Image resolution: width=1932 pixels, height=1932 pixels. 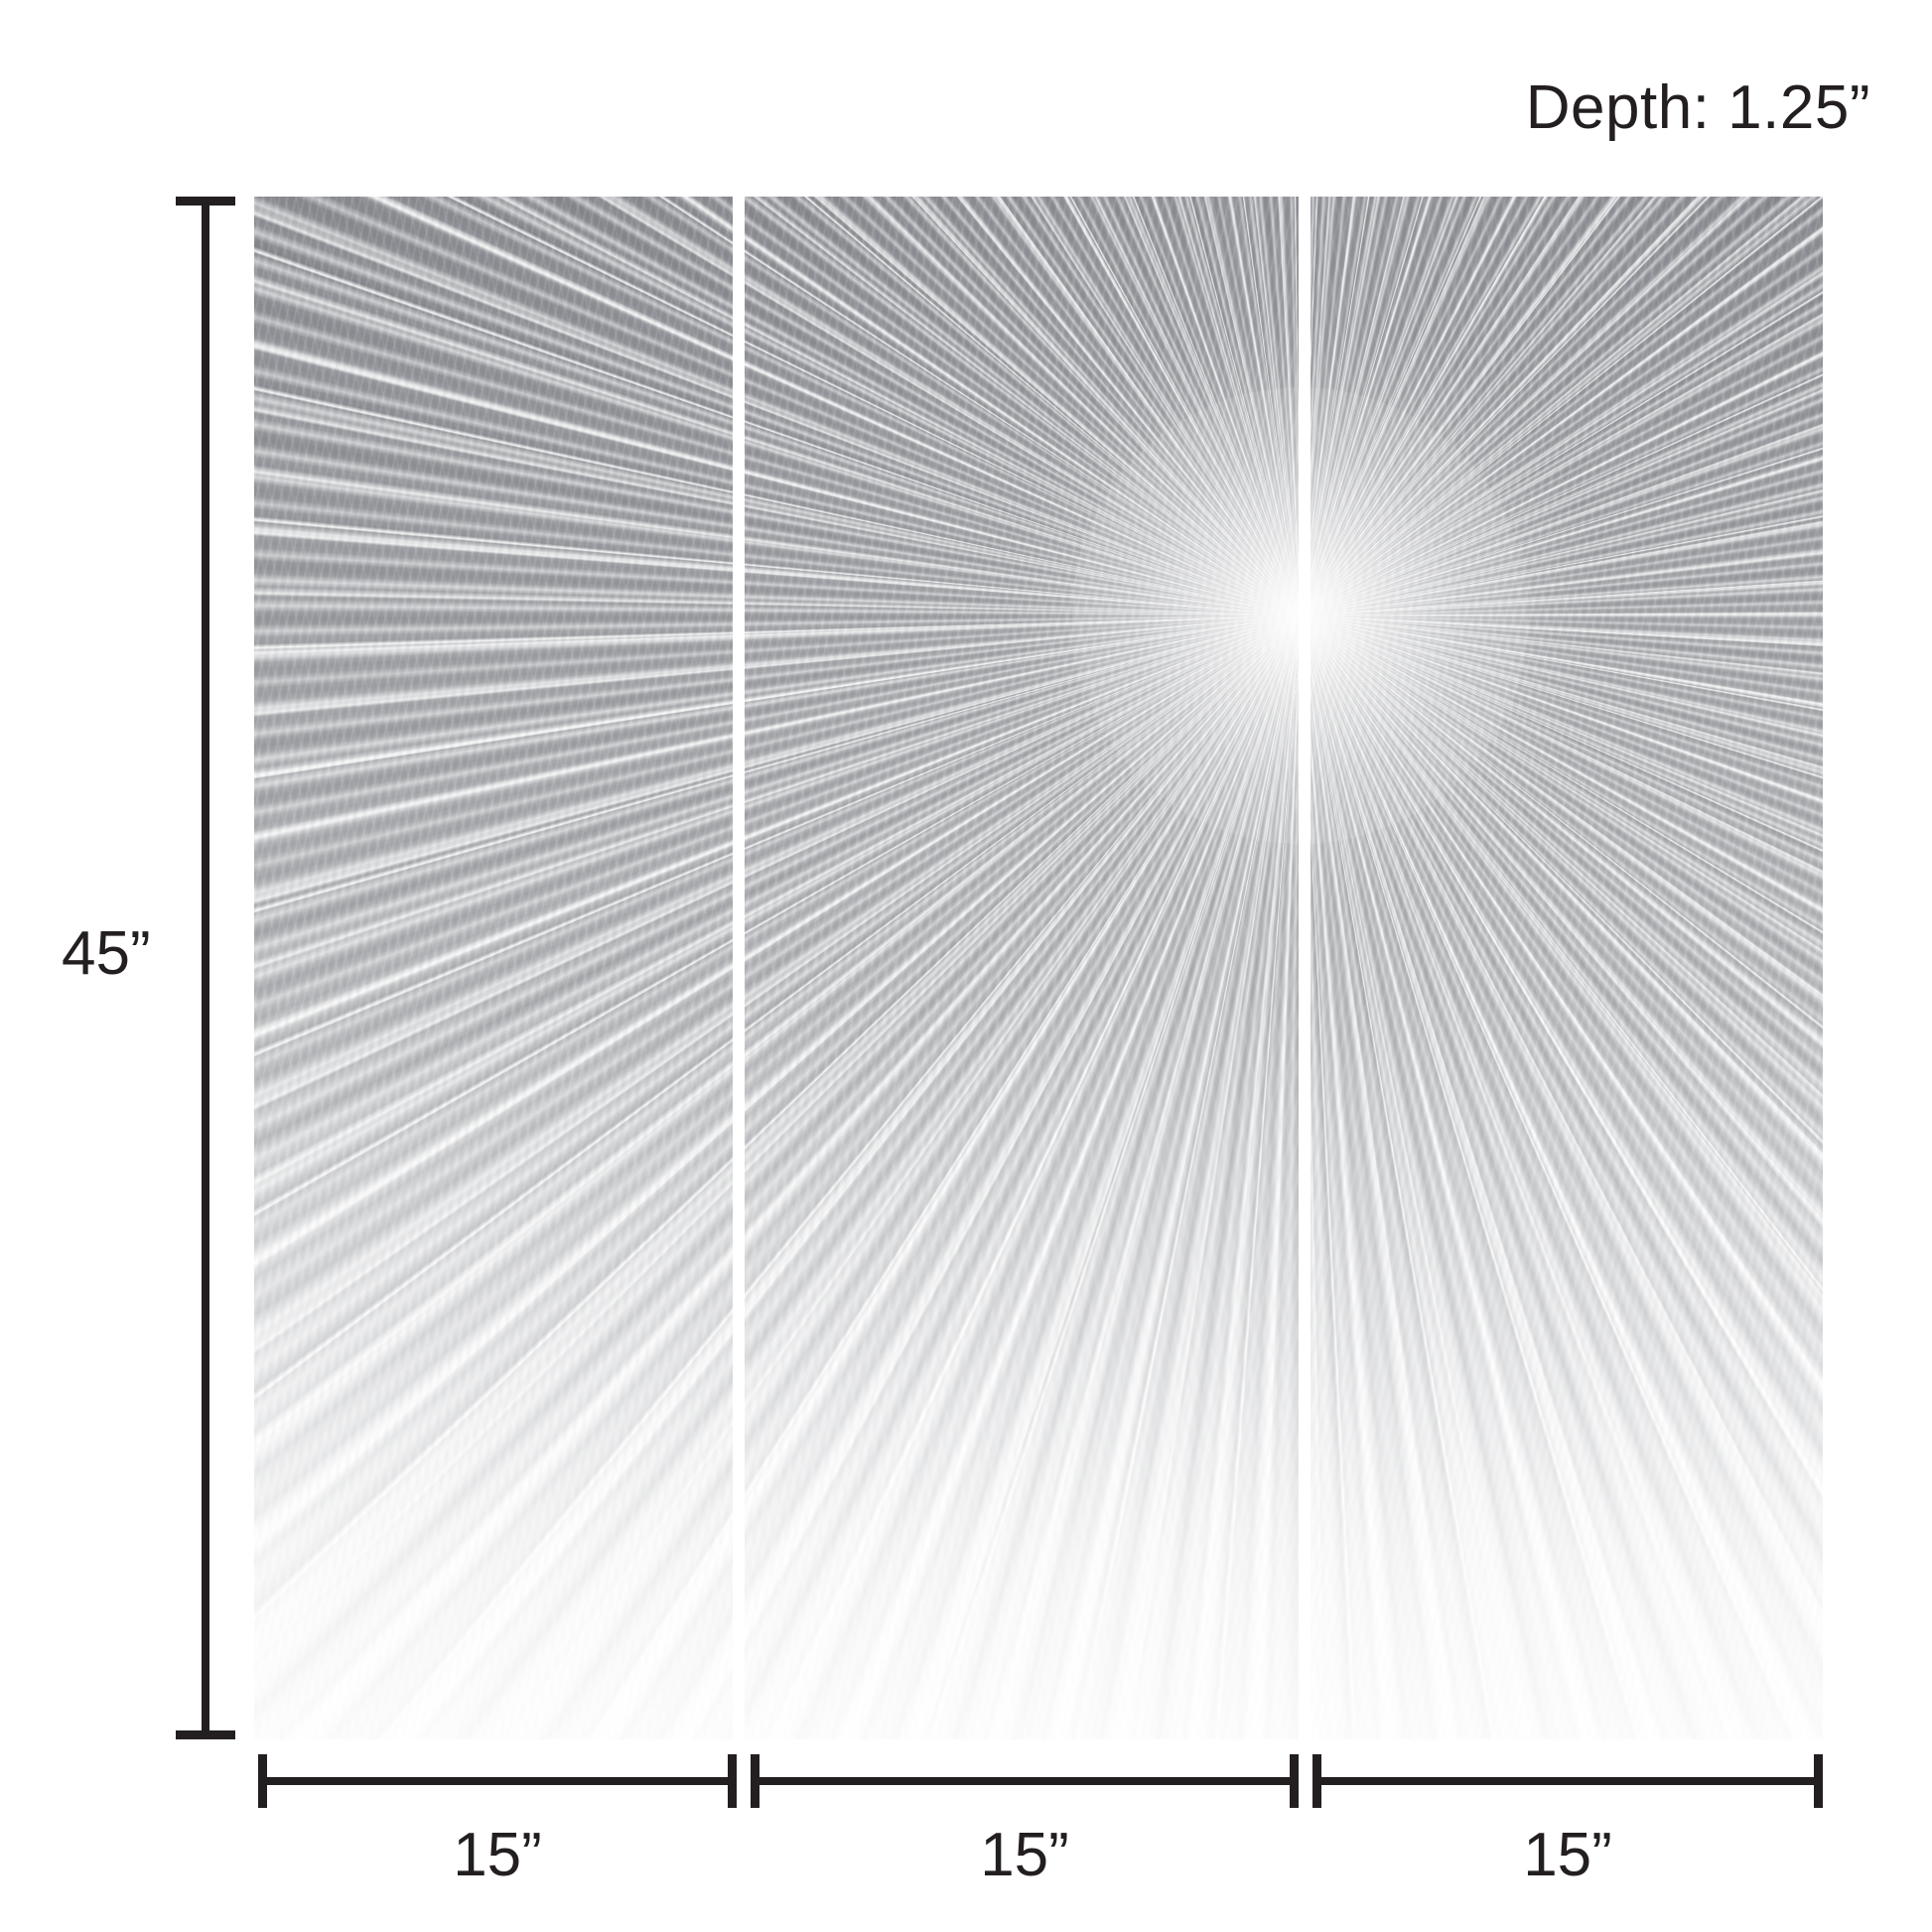 What do you see at coordinates (498, 1781) in the screenshot?
I see `width-dimension-line-left` at bounding box center [498, 1781].